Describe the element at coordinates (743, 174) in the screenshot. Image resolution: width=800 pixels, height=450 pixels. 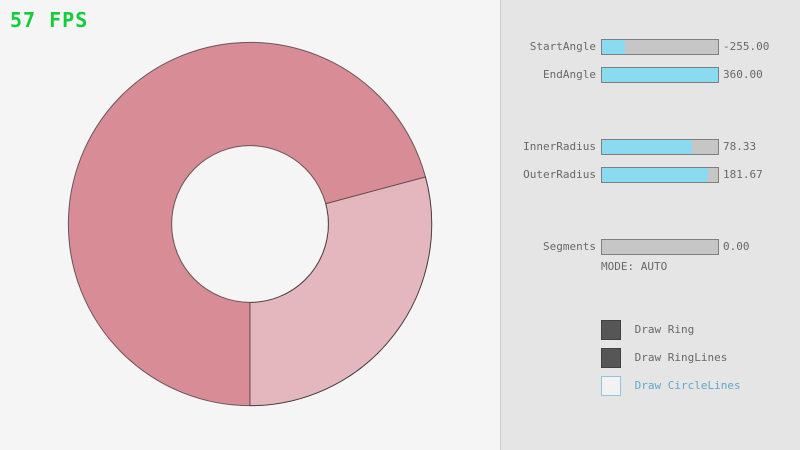
I see `slider-value-outer-radius: 181.67` at that location.